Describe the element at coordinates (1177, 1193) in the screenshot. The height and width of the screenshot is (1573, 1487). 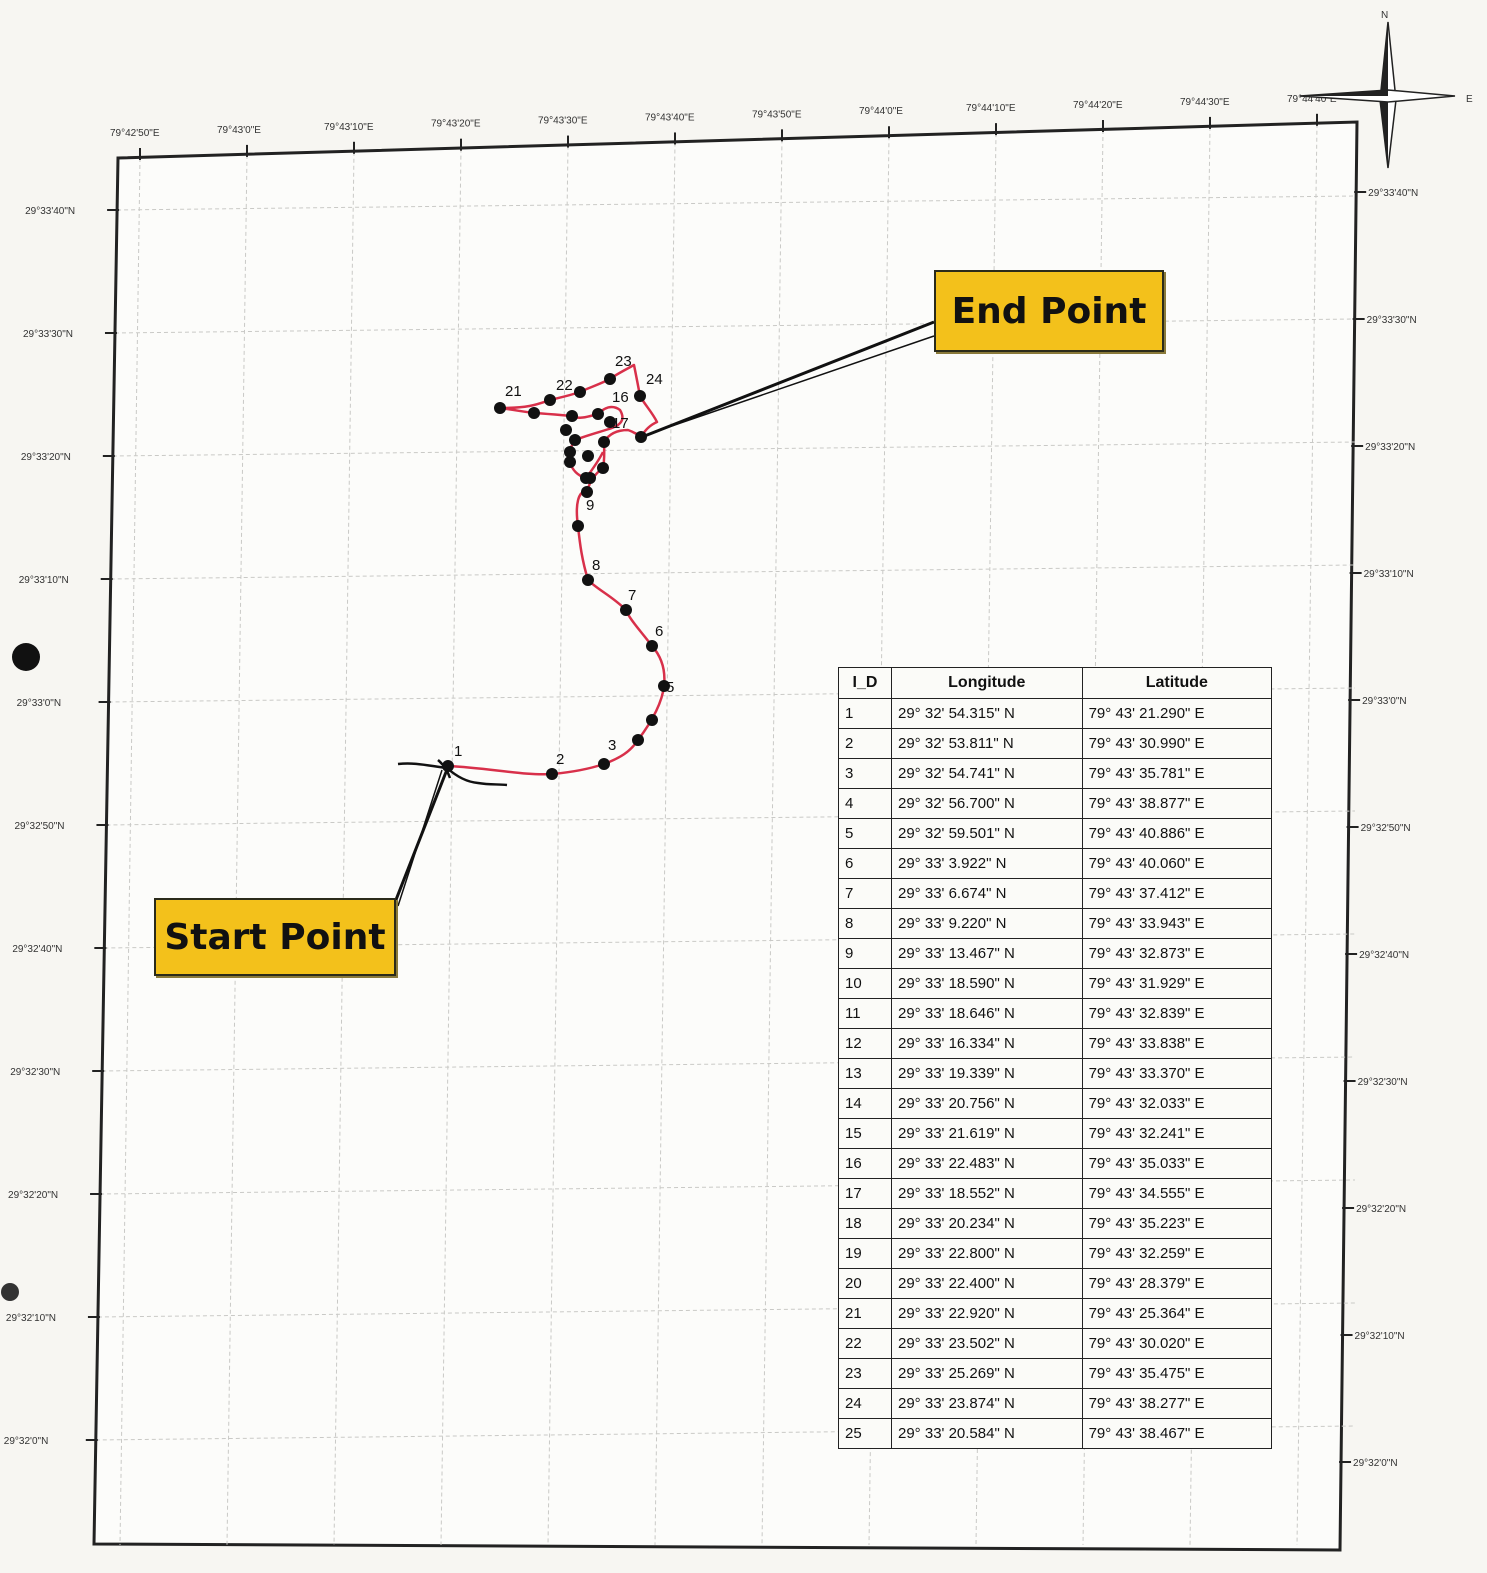
I see `table-cell-lat: 79° 43' 34.555" E` at that location.